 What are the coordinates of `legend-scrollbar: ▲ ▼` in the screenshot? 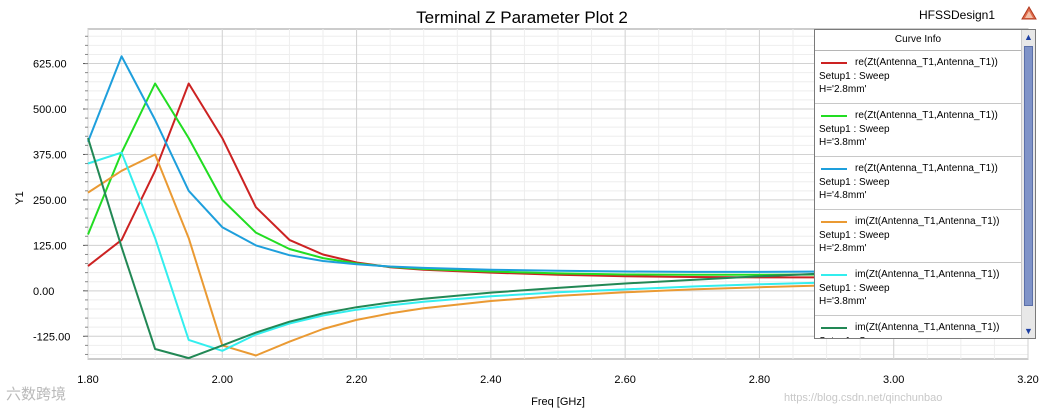 It's located at (1028, 184).